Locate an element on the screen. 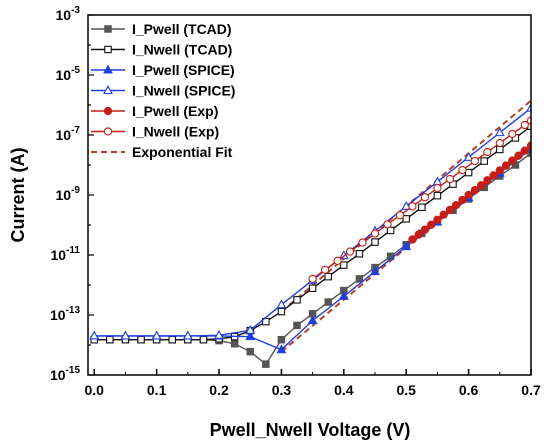  y-tick-label: 10⁻³ is located at coordinates (68, 14).